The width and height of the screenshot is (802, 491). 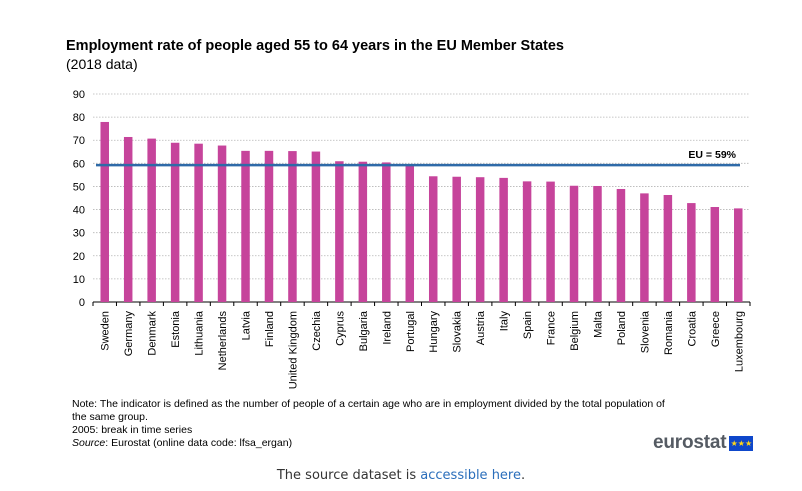 I want to click on x-tick-label: Slovenia, so click(x=645, y=331).